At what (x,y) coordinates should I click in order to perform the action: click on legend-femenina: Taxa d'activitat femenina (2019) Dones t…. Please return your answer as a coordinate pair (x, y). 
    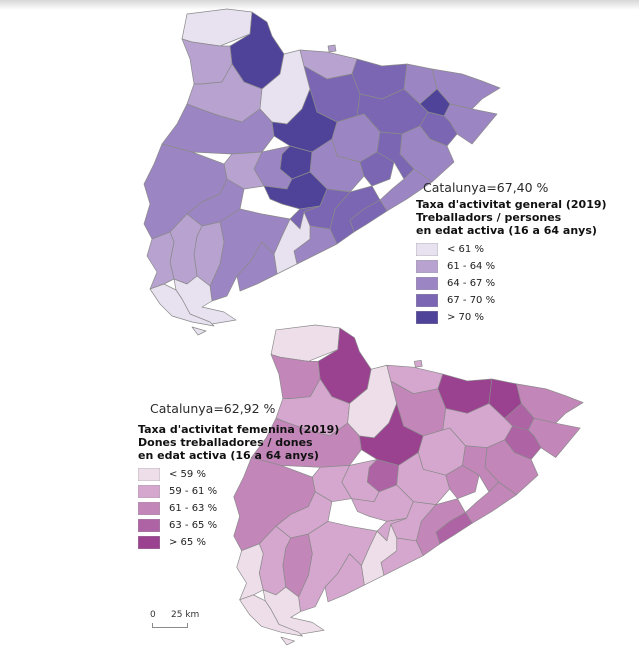
    Looking at the image, I should click on (238, 488).